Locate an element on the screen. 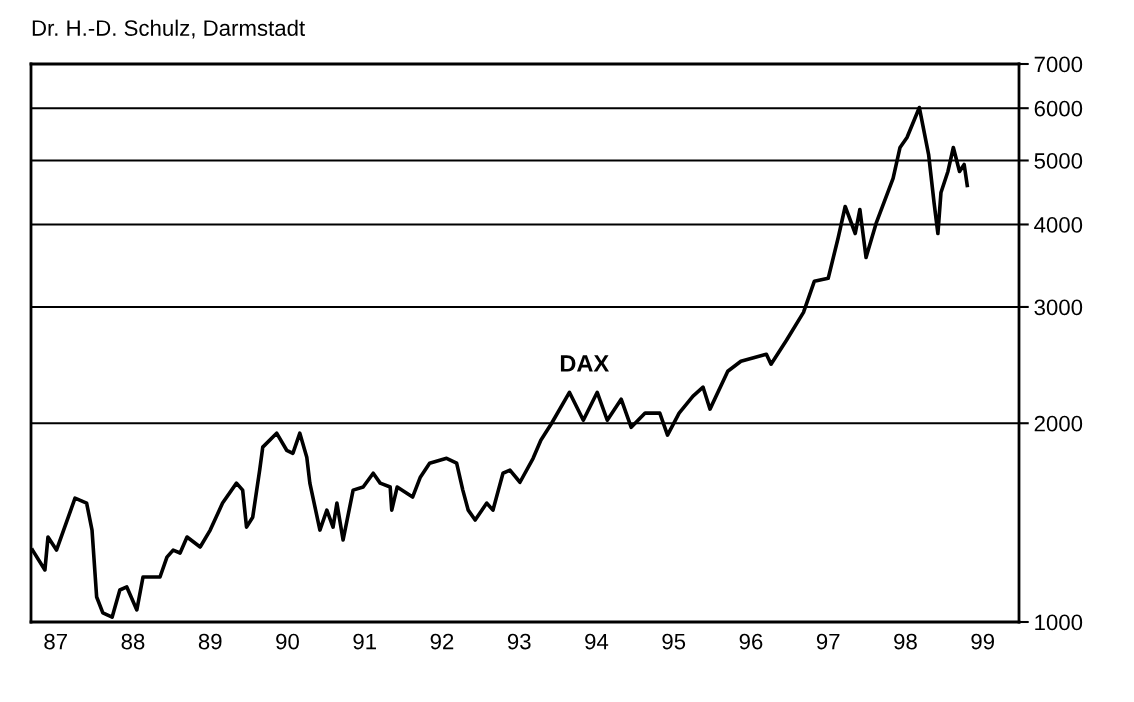 This screenshot has height=702, width=1134. x-tick-label: 92 is located at coordinates (442, 641).